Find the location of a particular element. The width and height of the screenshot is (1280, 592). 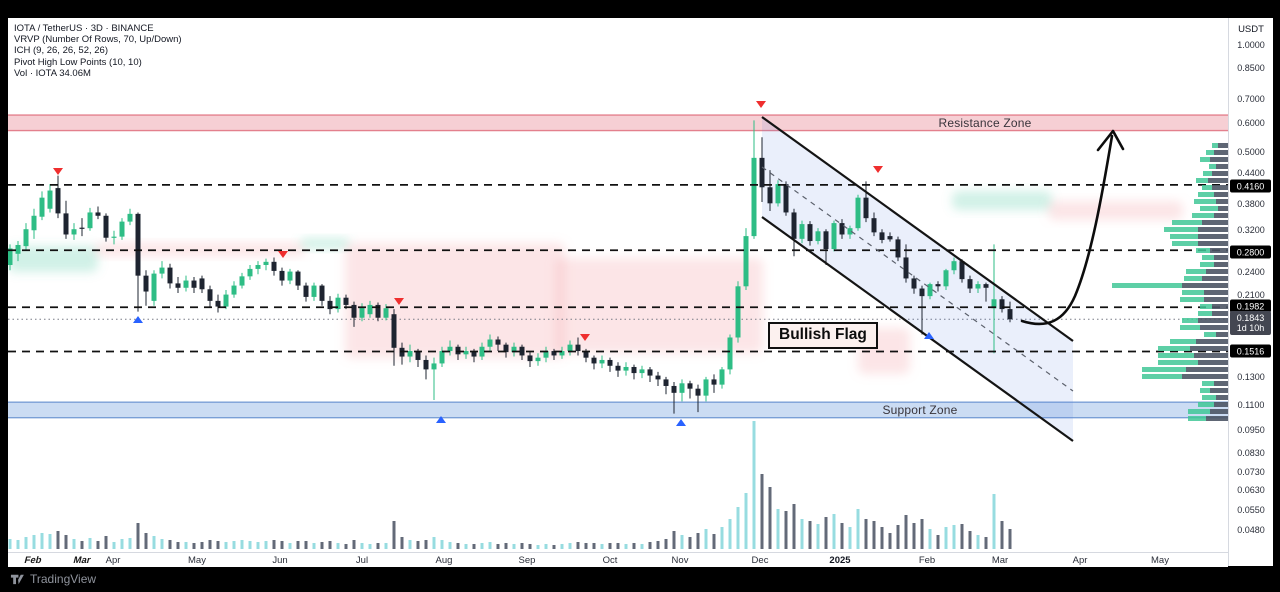

price-axis-label: 0.0830 is located at coordinates (1251, 453).